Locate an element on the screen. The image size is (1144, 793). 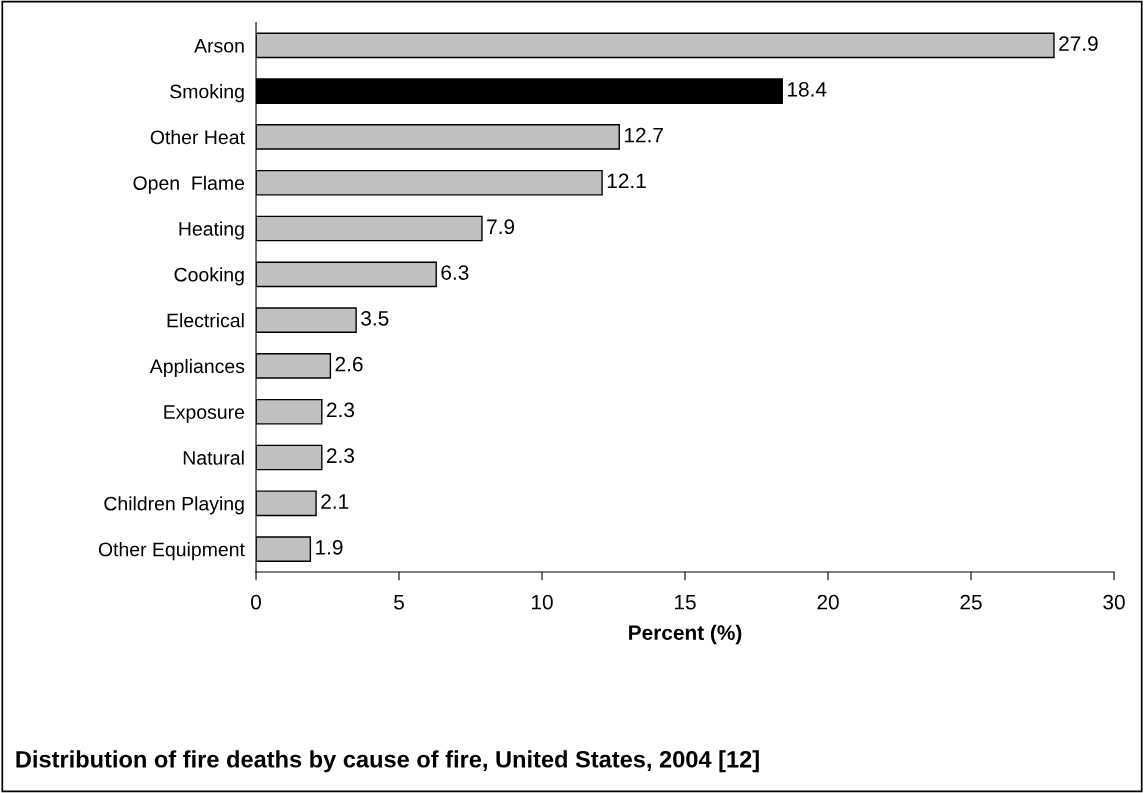
data-label: 12.7 is located at coordinates (644, 135).